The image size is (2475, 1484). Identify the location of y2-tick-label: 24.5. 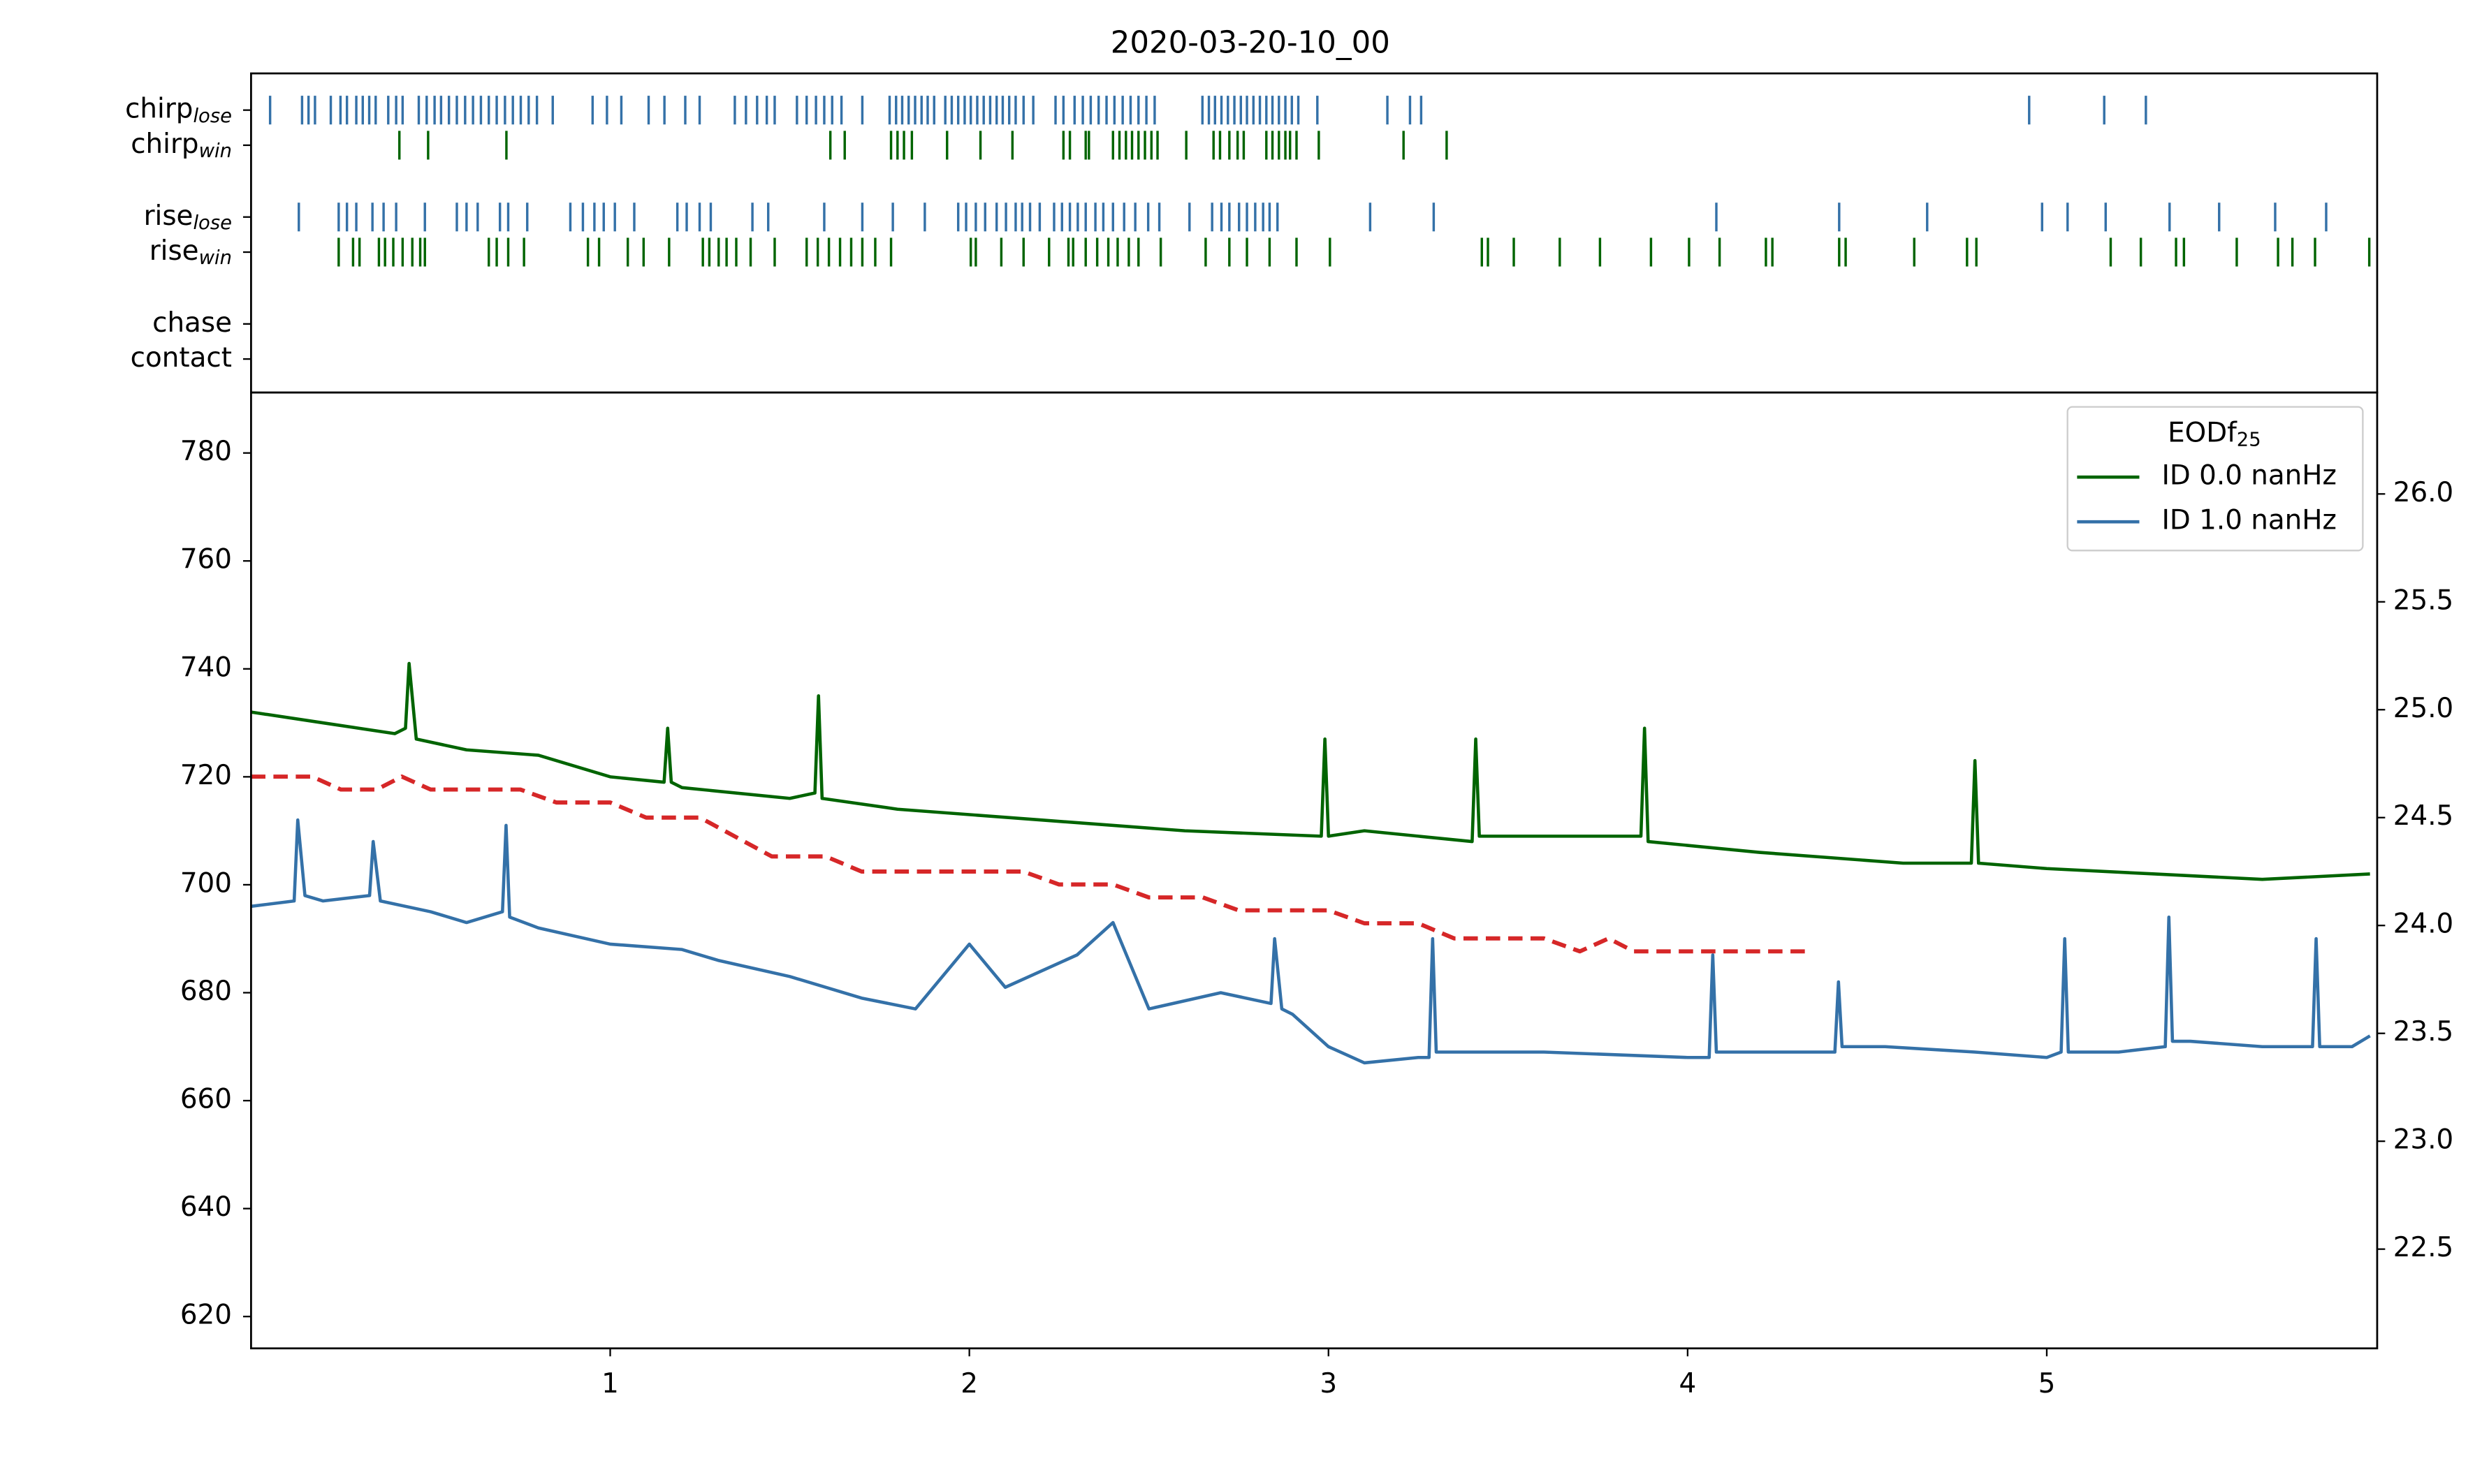
(2423, 816).